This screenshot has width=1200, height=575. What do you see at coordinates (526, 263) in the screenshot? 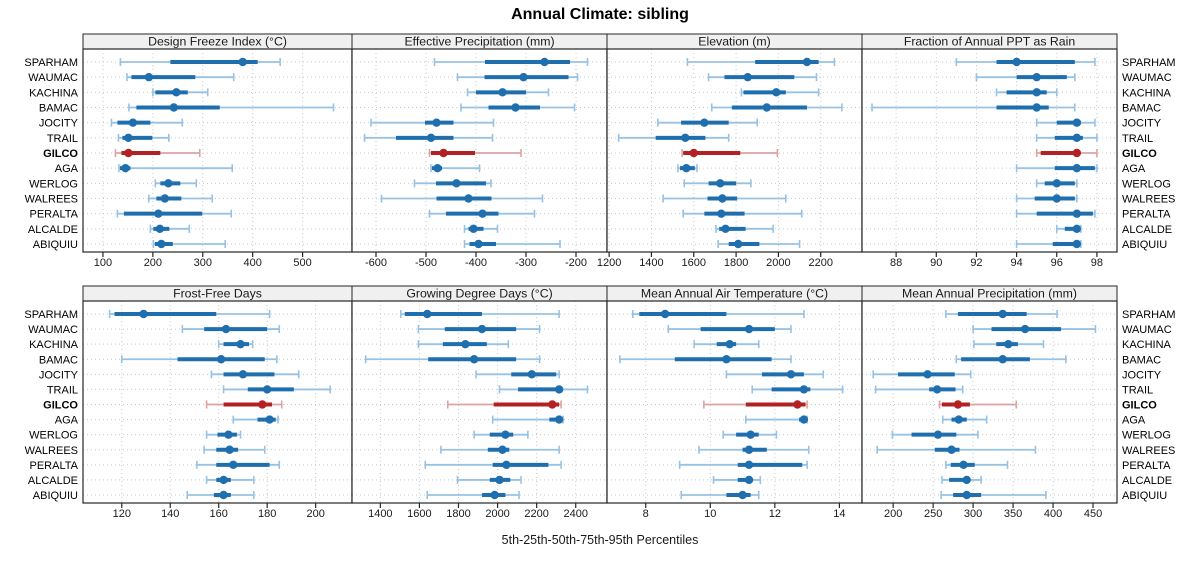
I see `axis-tick-label: -300` at bounding box center [526, 263].